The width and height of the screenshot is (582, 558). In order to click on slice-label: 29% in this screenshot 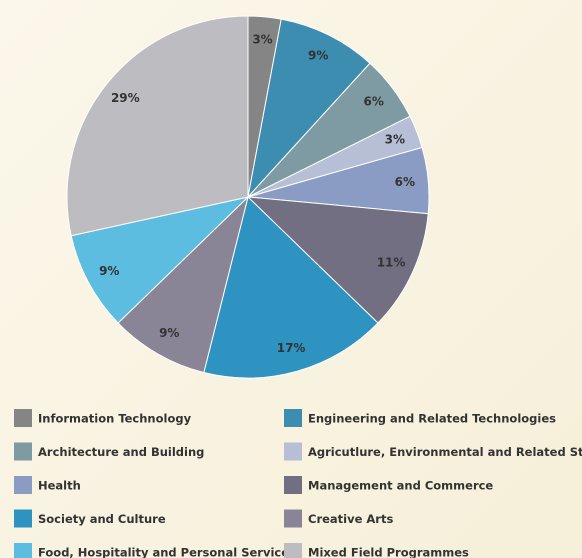, I will do `click(125, 98)`.